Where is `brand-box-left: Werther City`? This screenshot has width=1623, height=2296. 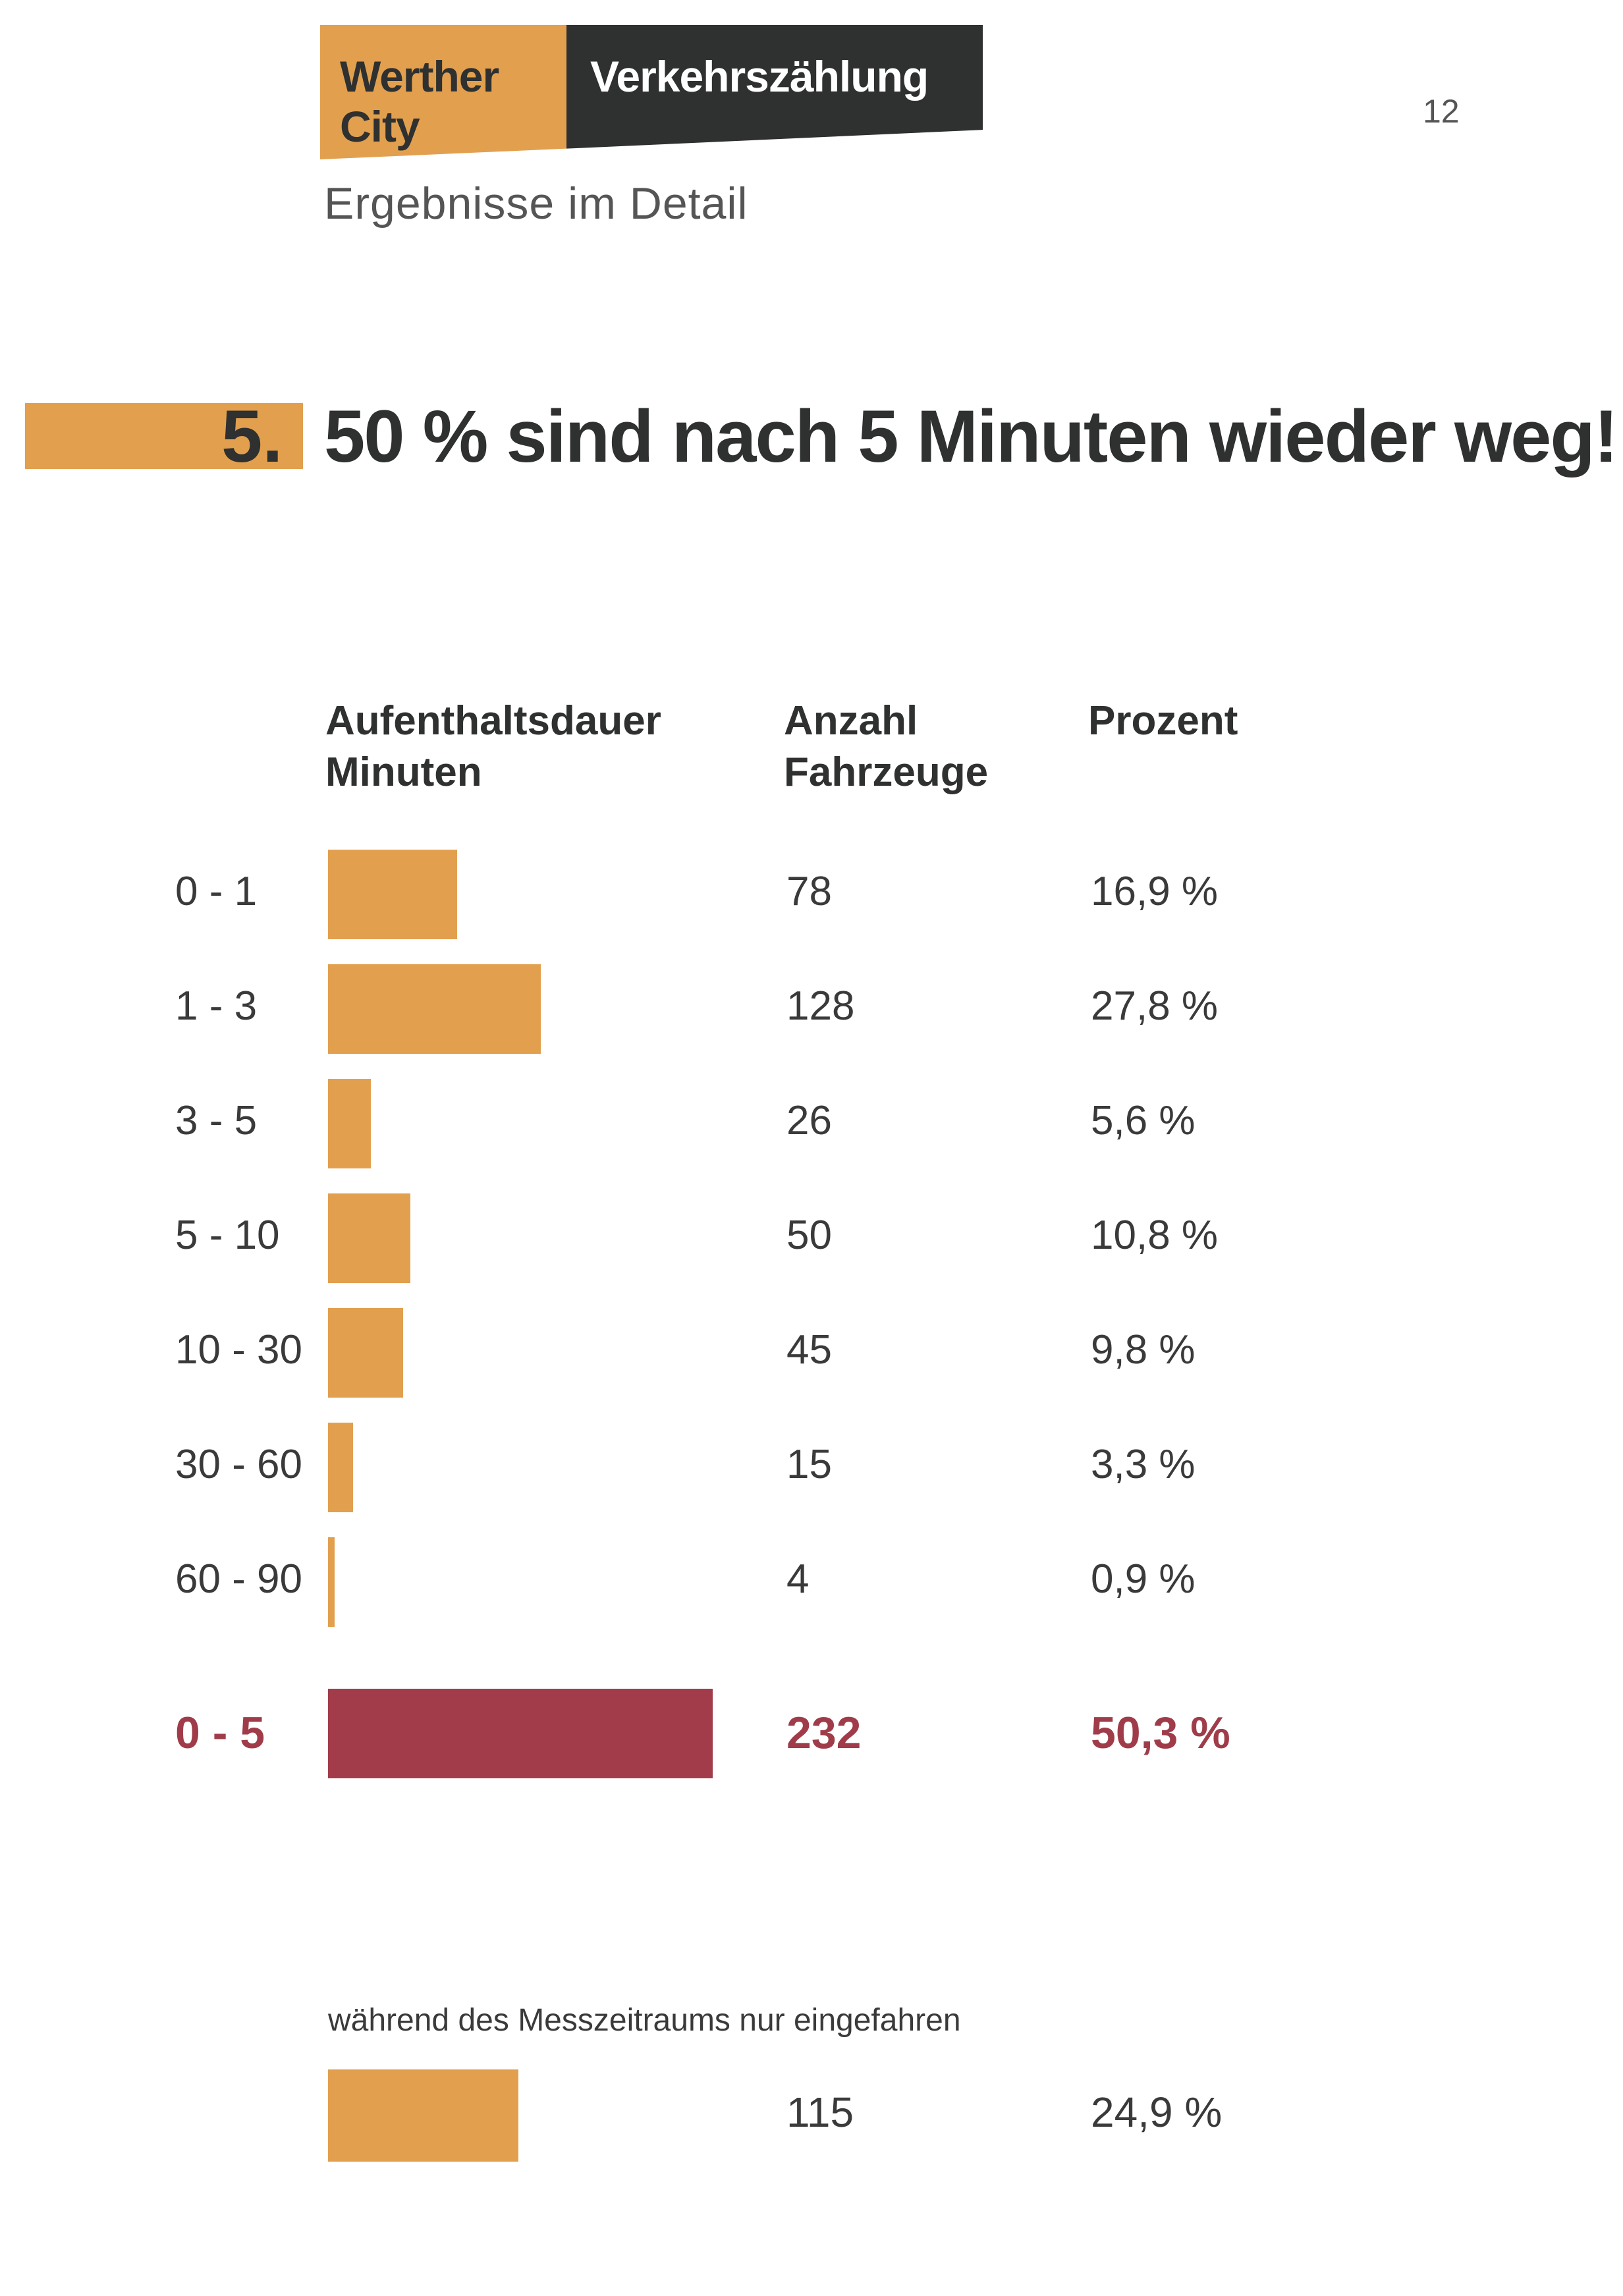 brand-box-left: Werther City is located at coordinates (443, 92).